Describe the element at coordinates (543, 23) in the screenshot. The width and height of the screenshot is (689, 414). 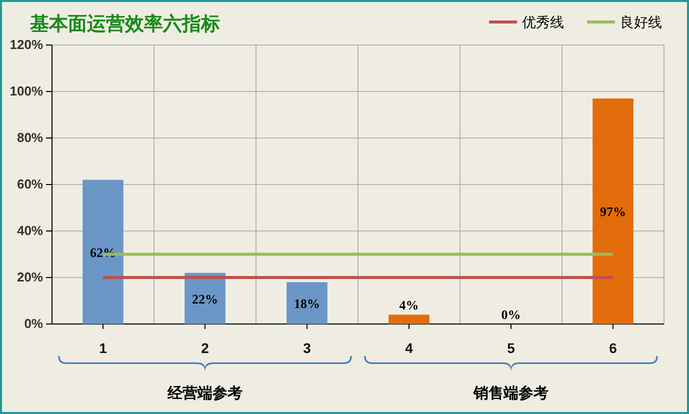
I see `legend-label: 优秀线` at that location.